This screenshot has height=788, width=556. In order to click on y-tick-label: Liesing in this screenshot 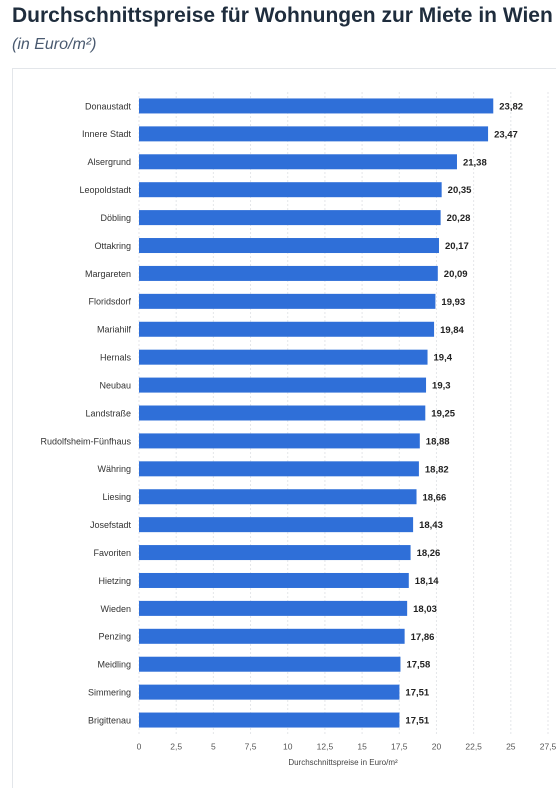, I will do `click(116, 497)`.